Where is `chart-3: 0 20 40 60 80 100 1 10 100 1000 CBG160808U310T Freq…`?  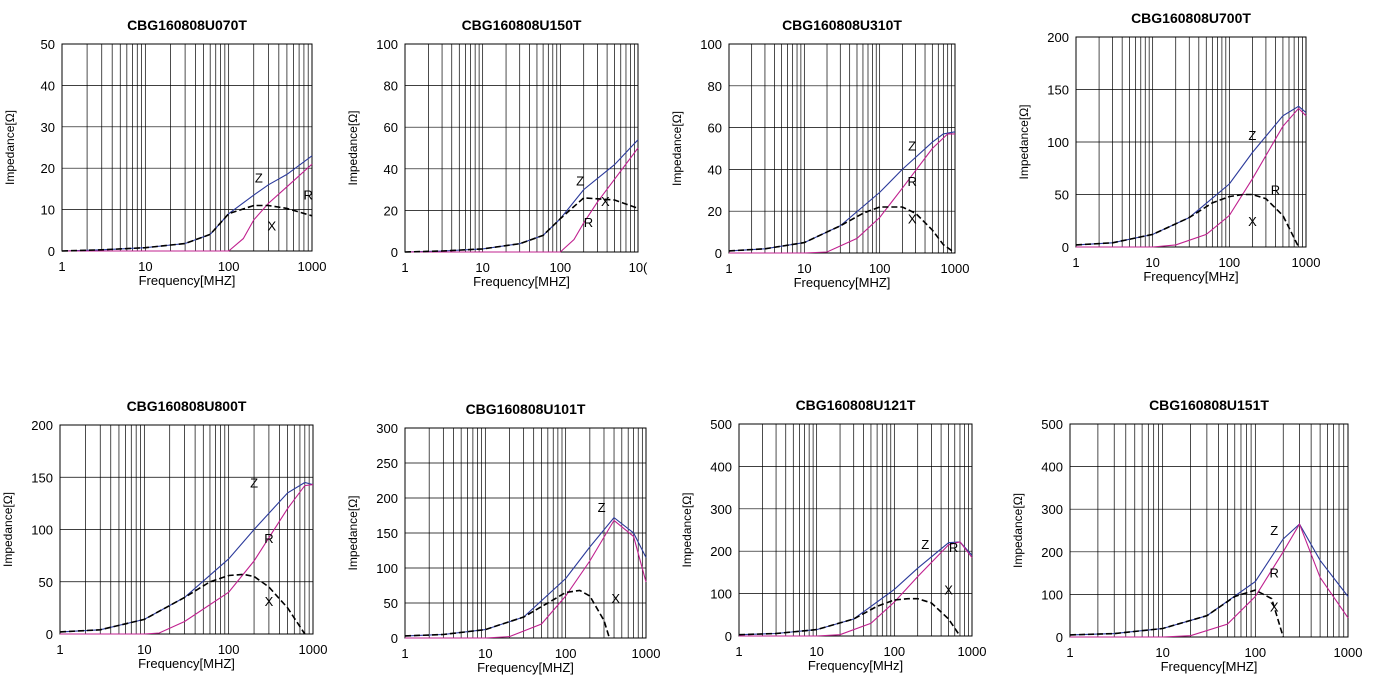 chart-3: 0 20 40 60 80 100 1 10 100 1000 CBG160808U310T Freq… is located at coordinates (819, 153).